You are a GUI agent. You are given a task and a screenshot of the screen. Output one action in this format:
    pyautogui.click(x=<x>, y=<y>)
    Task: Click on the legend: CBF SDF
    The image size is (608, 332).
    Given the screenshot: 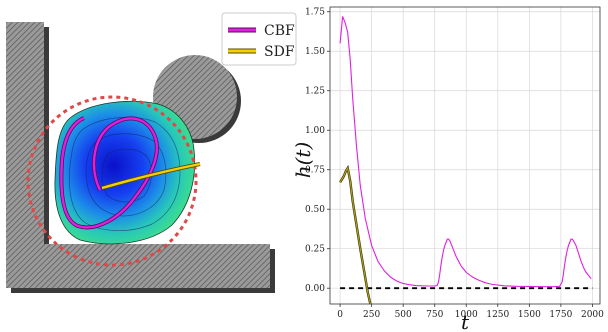 What is the action you would take?
    pyautogui.click(x=259, y=39)
    